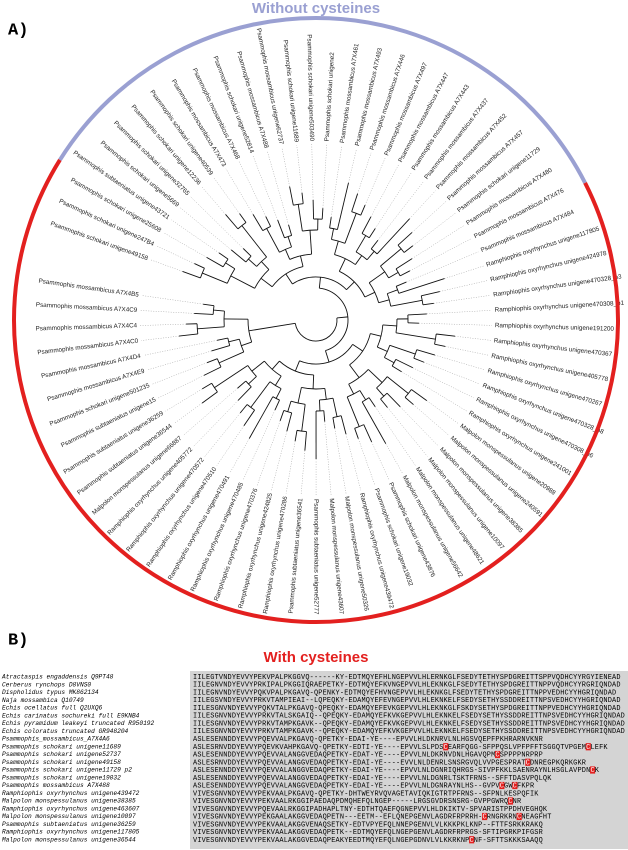 Image resolution: width=628 pixels, height=850 pixels. What do you see at coordinates (330, 97) in the screenshot?
I see `leaf-label: Psammophis schokari unigene2` at bounding box center [330, 97].